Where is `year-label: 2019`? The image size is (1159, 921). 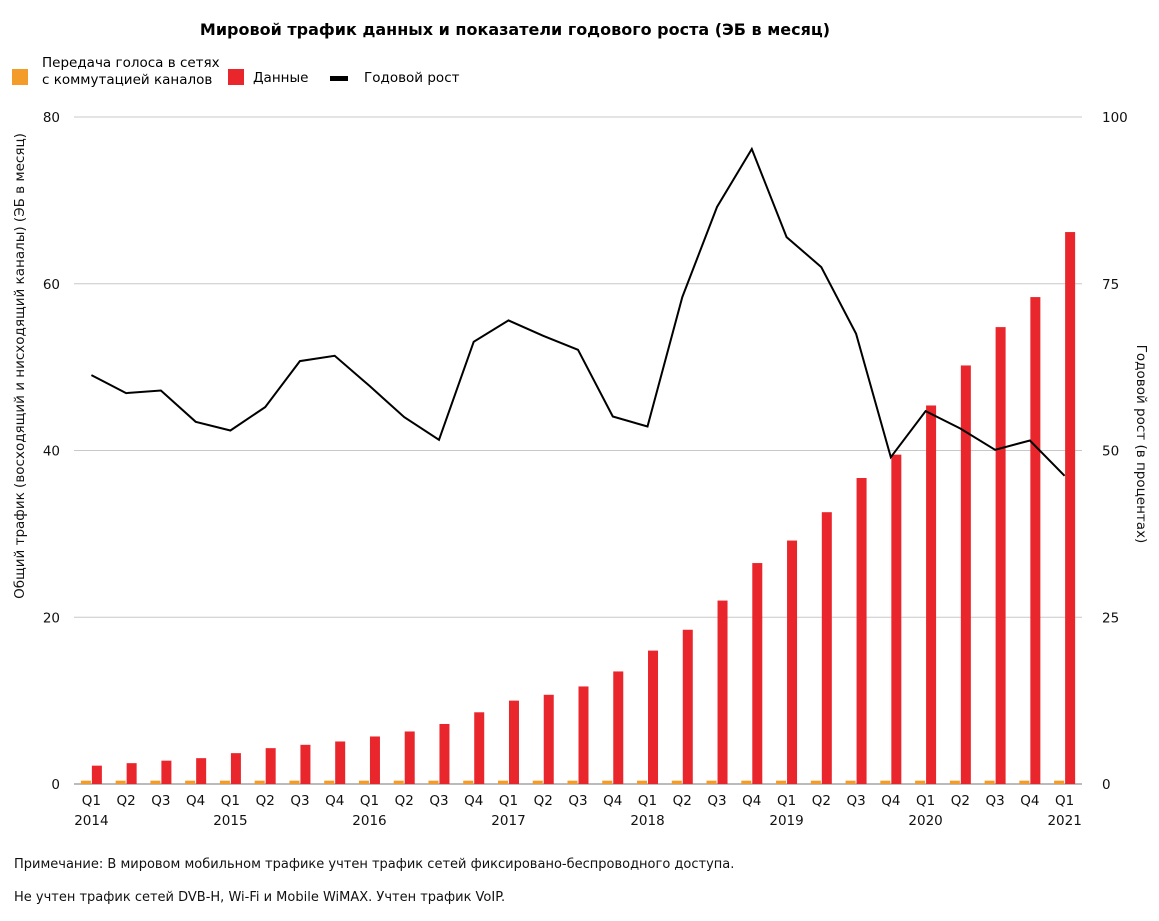
year-label: 2019 is located at coordinates (786, 821).